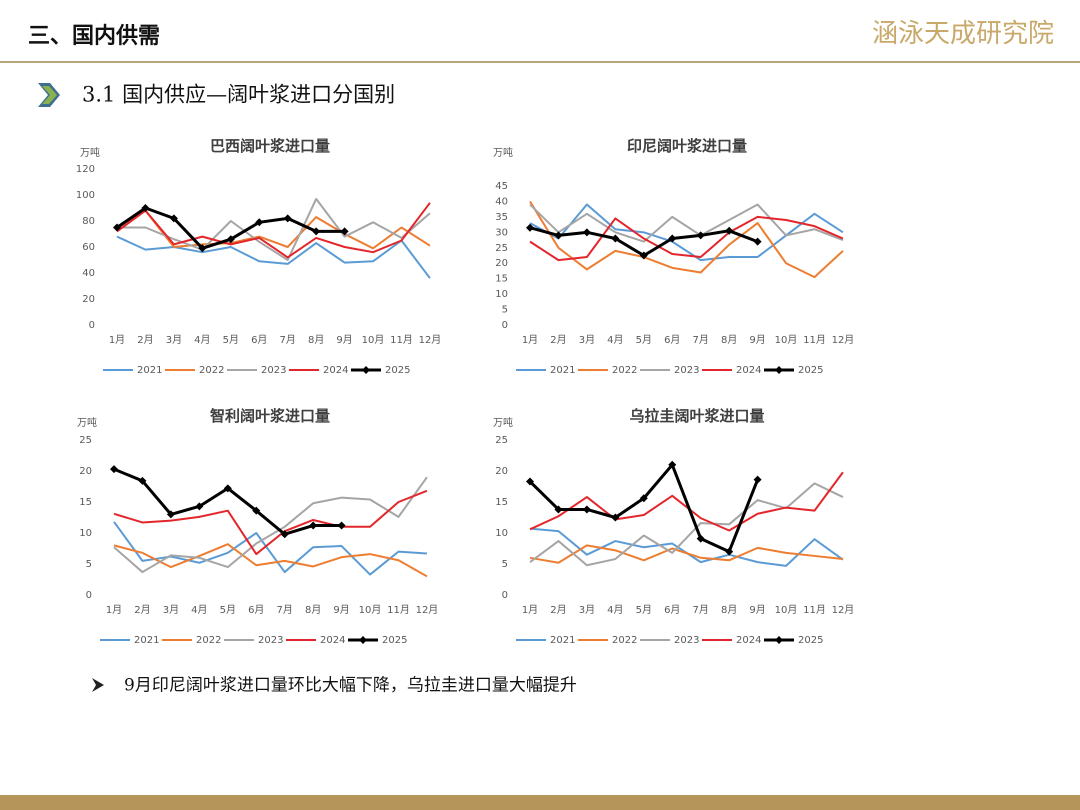 This screenshot has height=810, width=1080. Describe the element at coordinates (687, 146) in the screenshot. I see `chart-title: 印尼阔叶浆进口量` at that location.